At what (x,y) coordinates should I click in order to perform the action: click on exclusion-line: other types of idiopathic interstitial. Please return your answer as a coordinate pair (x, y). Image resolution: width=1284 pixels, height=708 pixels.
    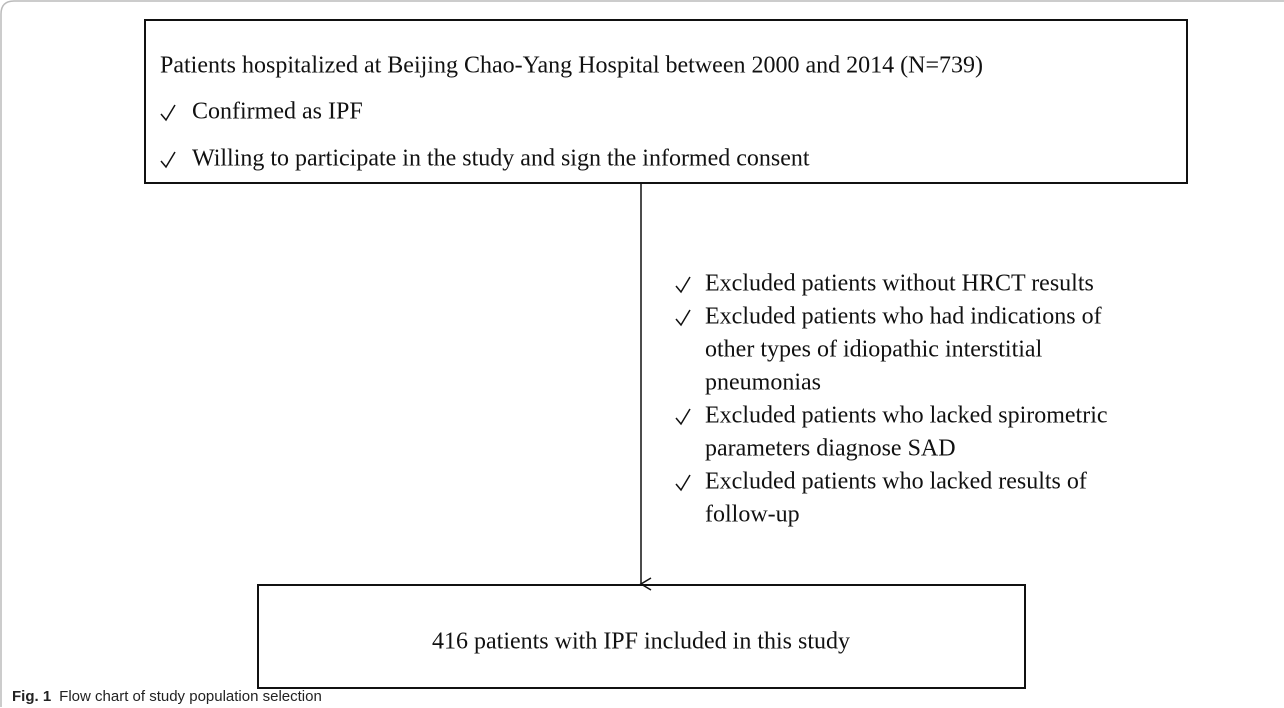
    Looking at the image, I should click on (874, 350).